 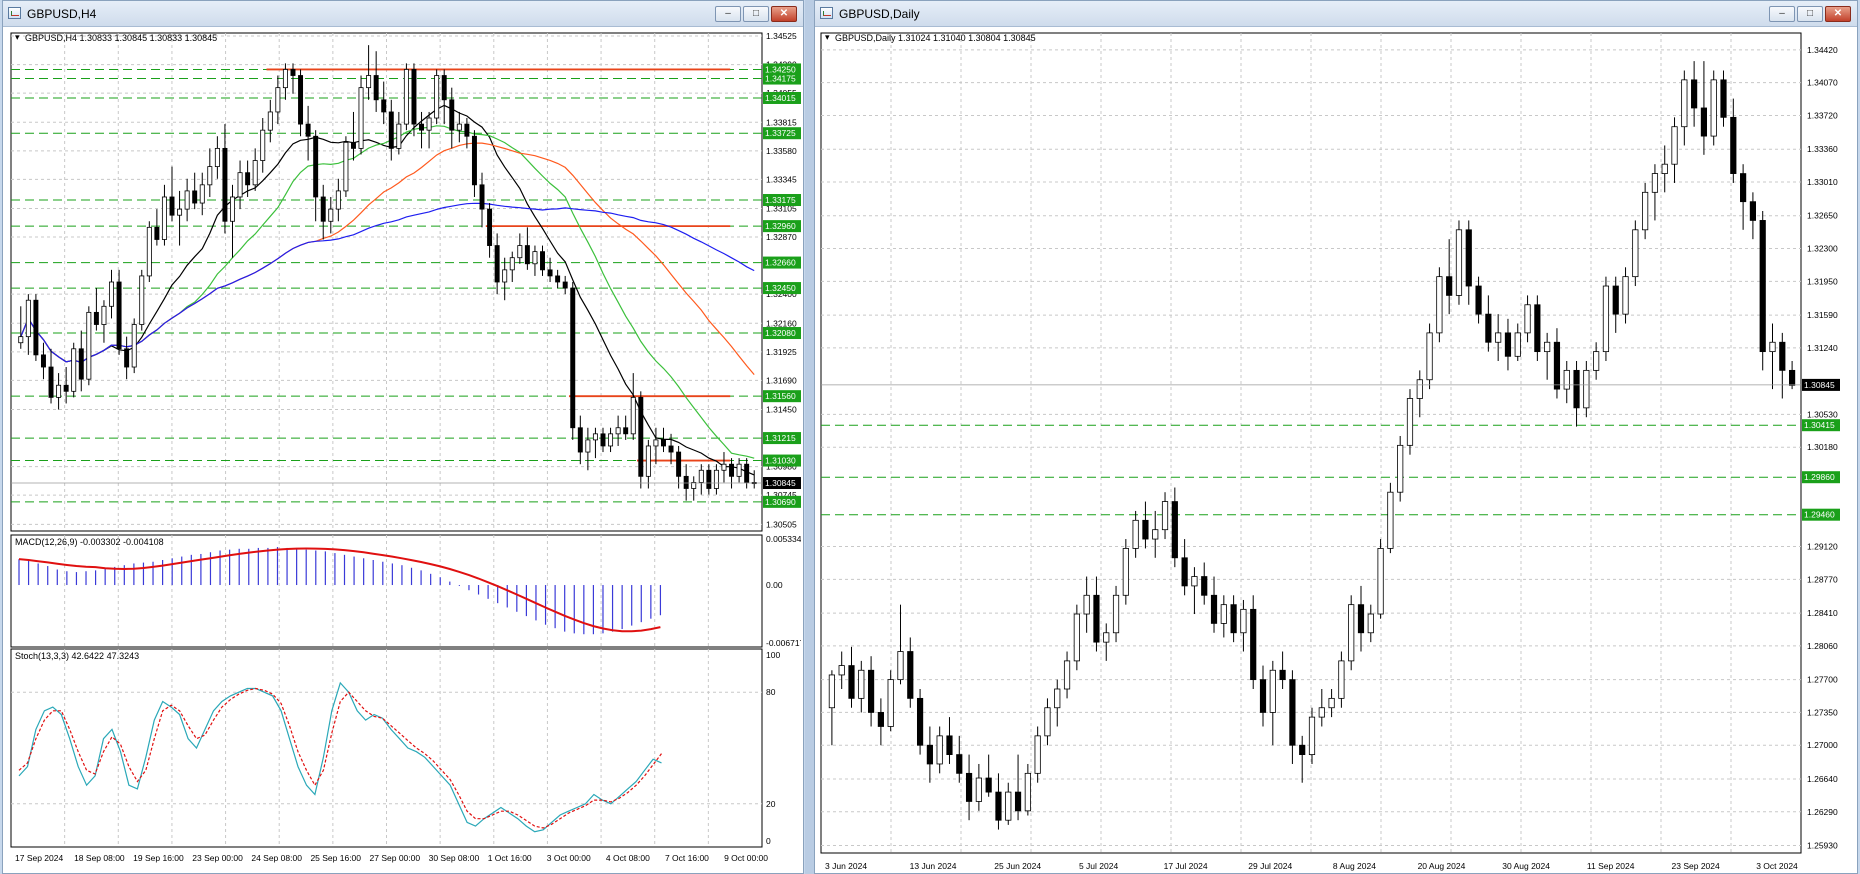 I want to click on price-tick-label: 1.33720, so click(x=1822, y=115).